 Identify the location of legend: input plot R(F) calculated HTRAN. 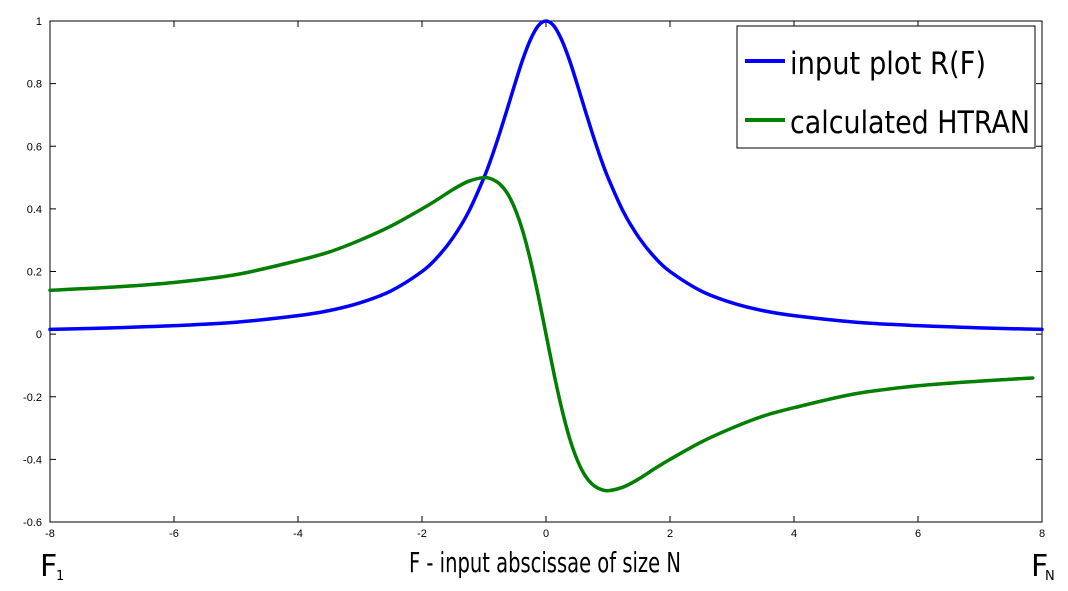
(886, 87).